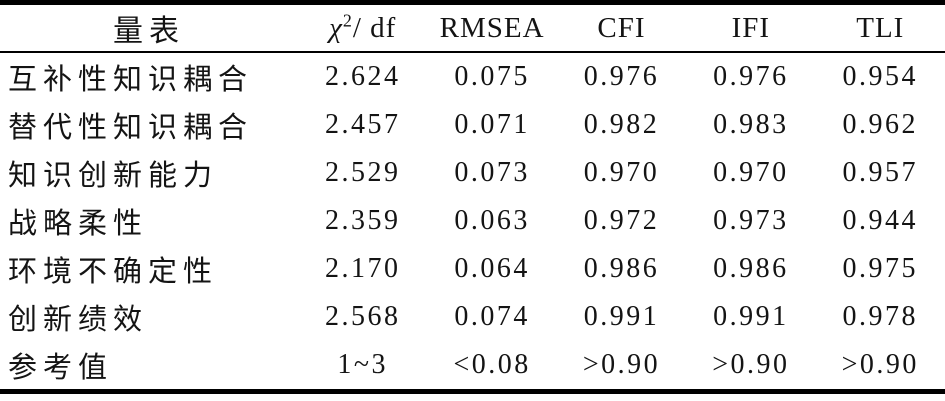 Image resolution: width=945 pixels, height=401 pixels. I want to click on scale-name-cell: 知识创新能力, so click(113, 176).